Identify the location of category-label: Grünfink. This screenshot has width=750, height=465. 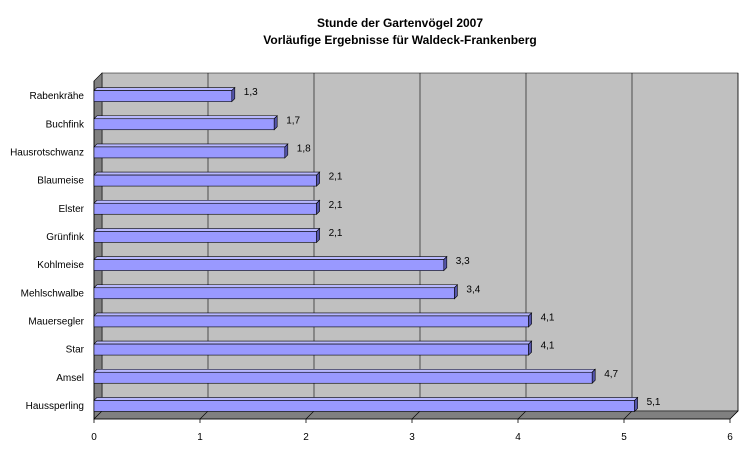
(65, 237).